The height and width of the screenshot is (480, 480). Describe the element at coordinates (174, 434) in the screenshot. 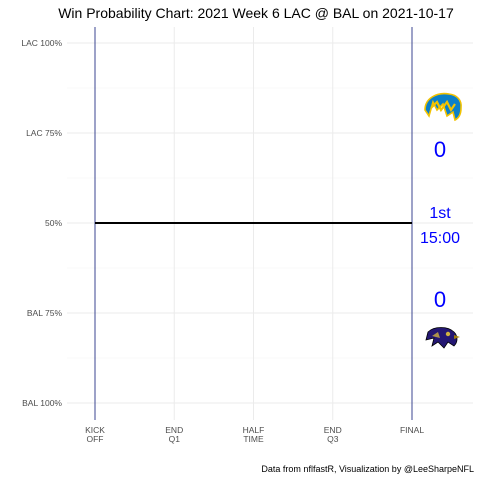

I see `x-tick-label: END Q1` at that location.